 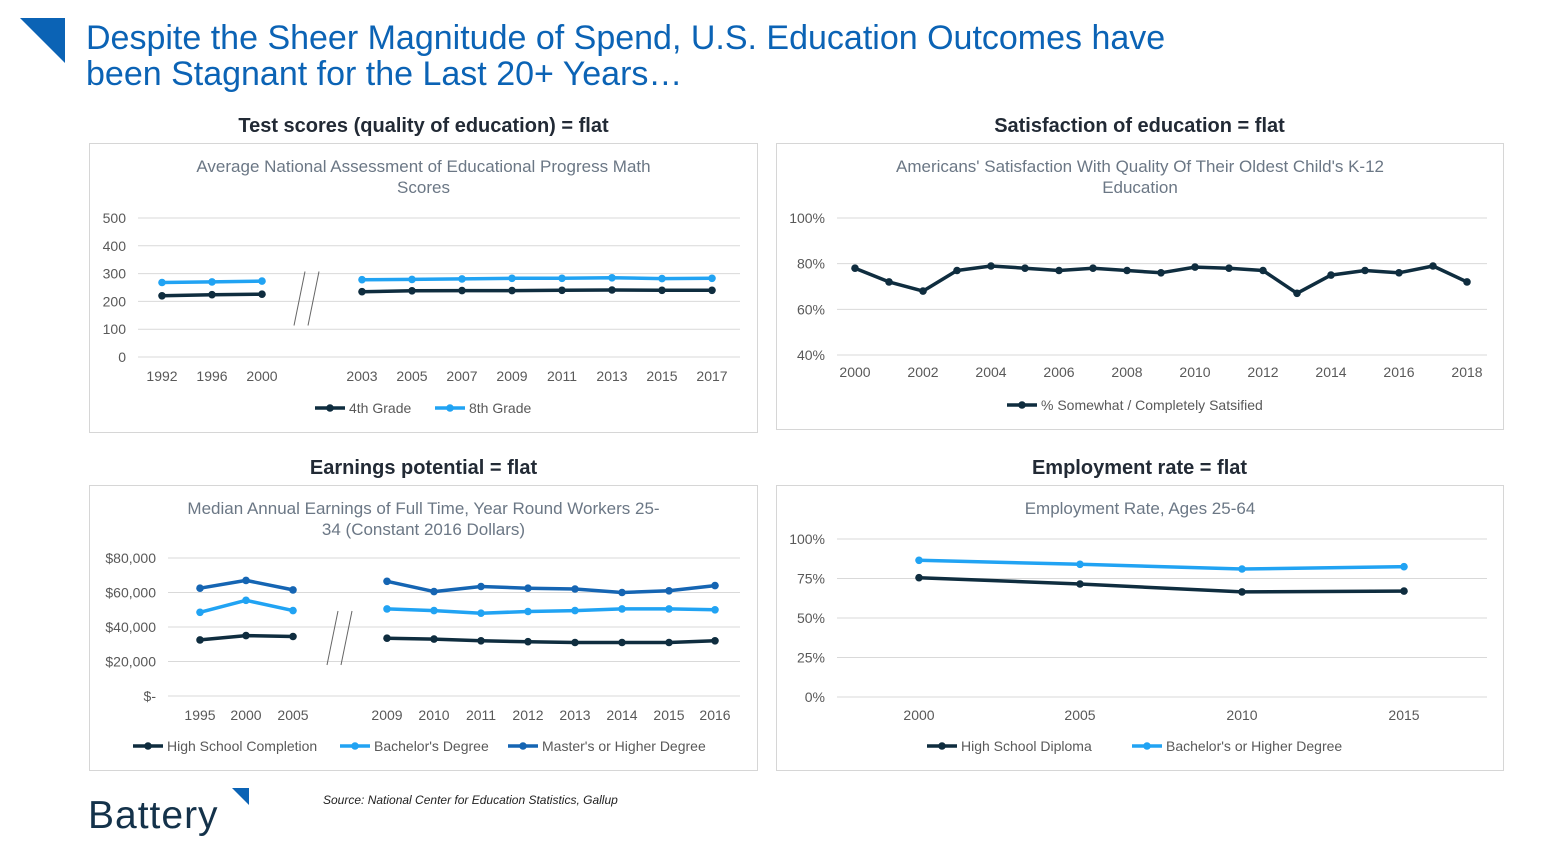 I want to click on corner-accent-triangle, so click(x=42, y=40).